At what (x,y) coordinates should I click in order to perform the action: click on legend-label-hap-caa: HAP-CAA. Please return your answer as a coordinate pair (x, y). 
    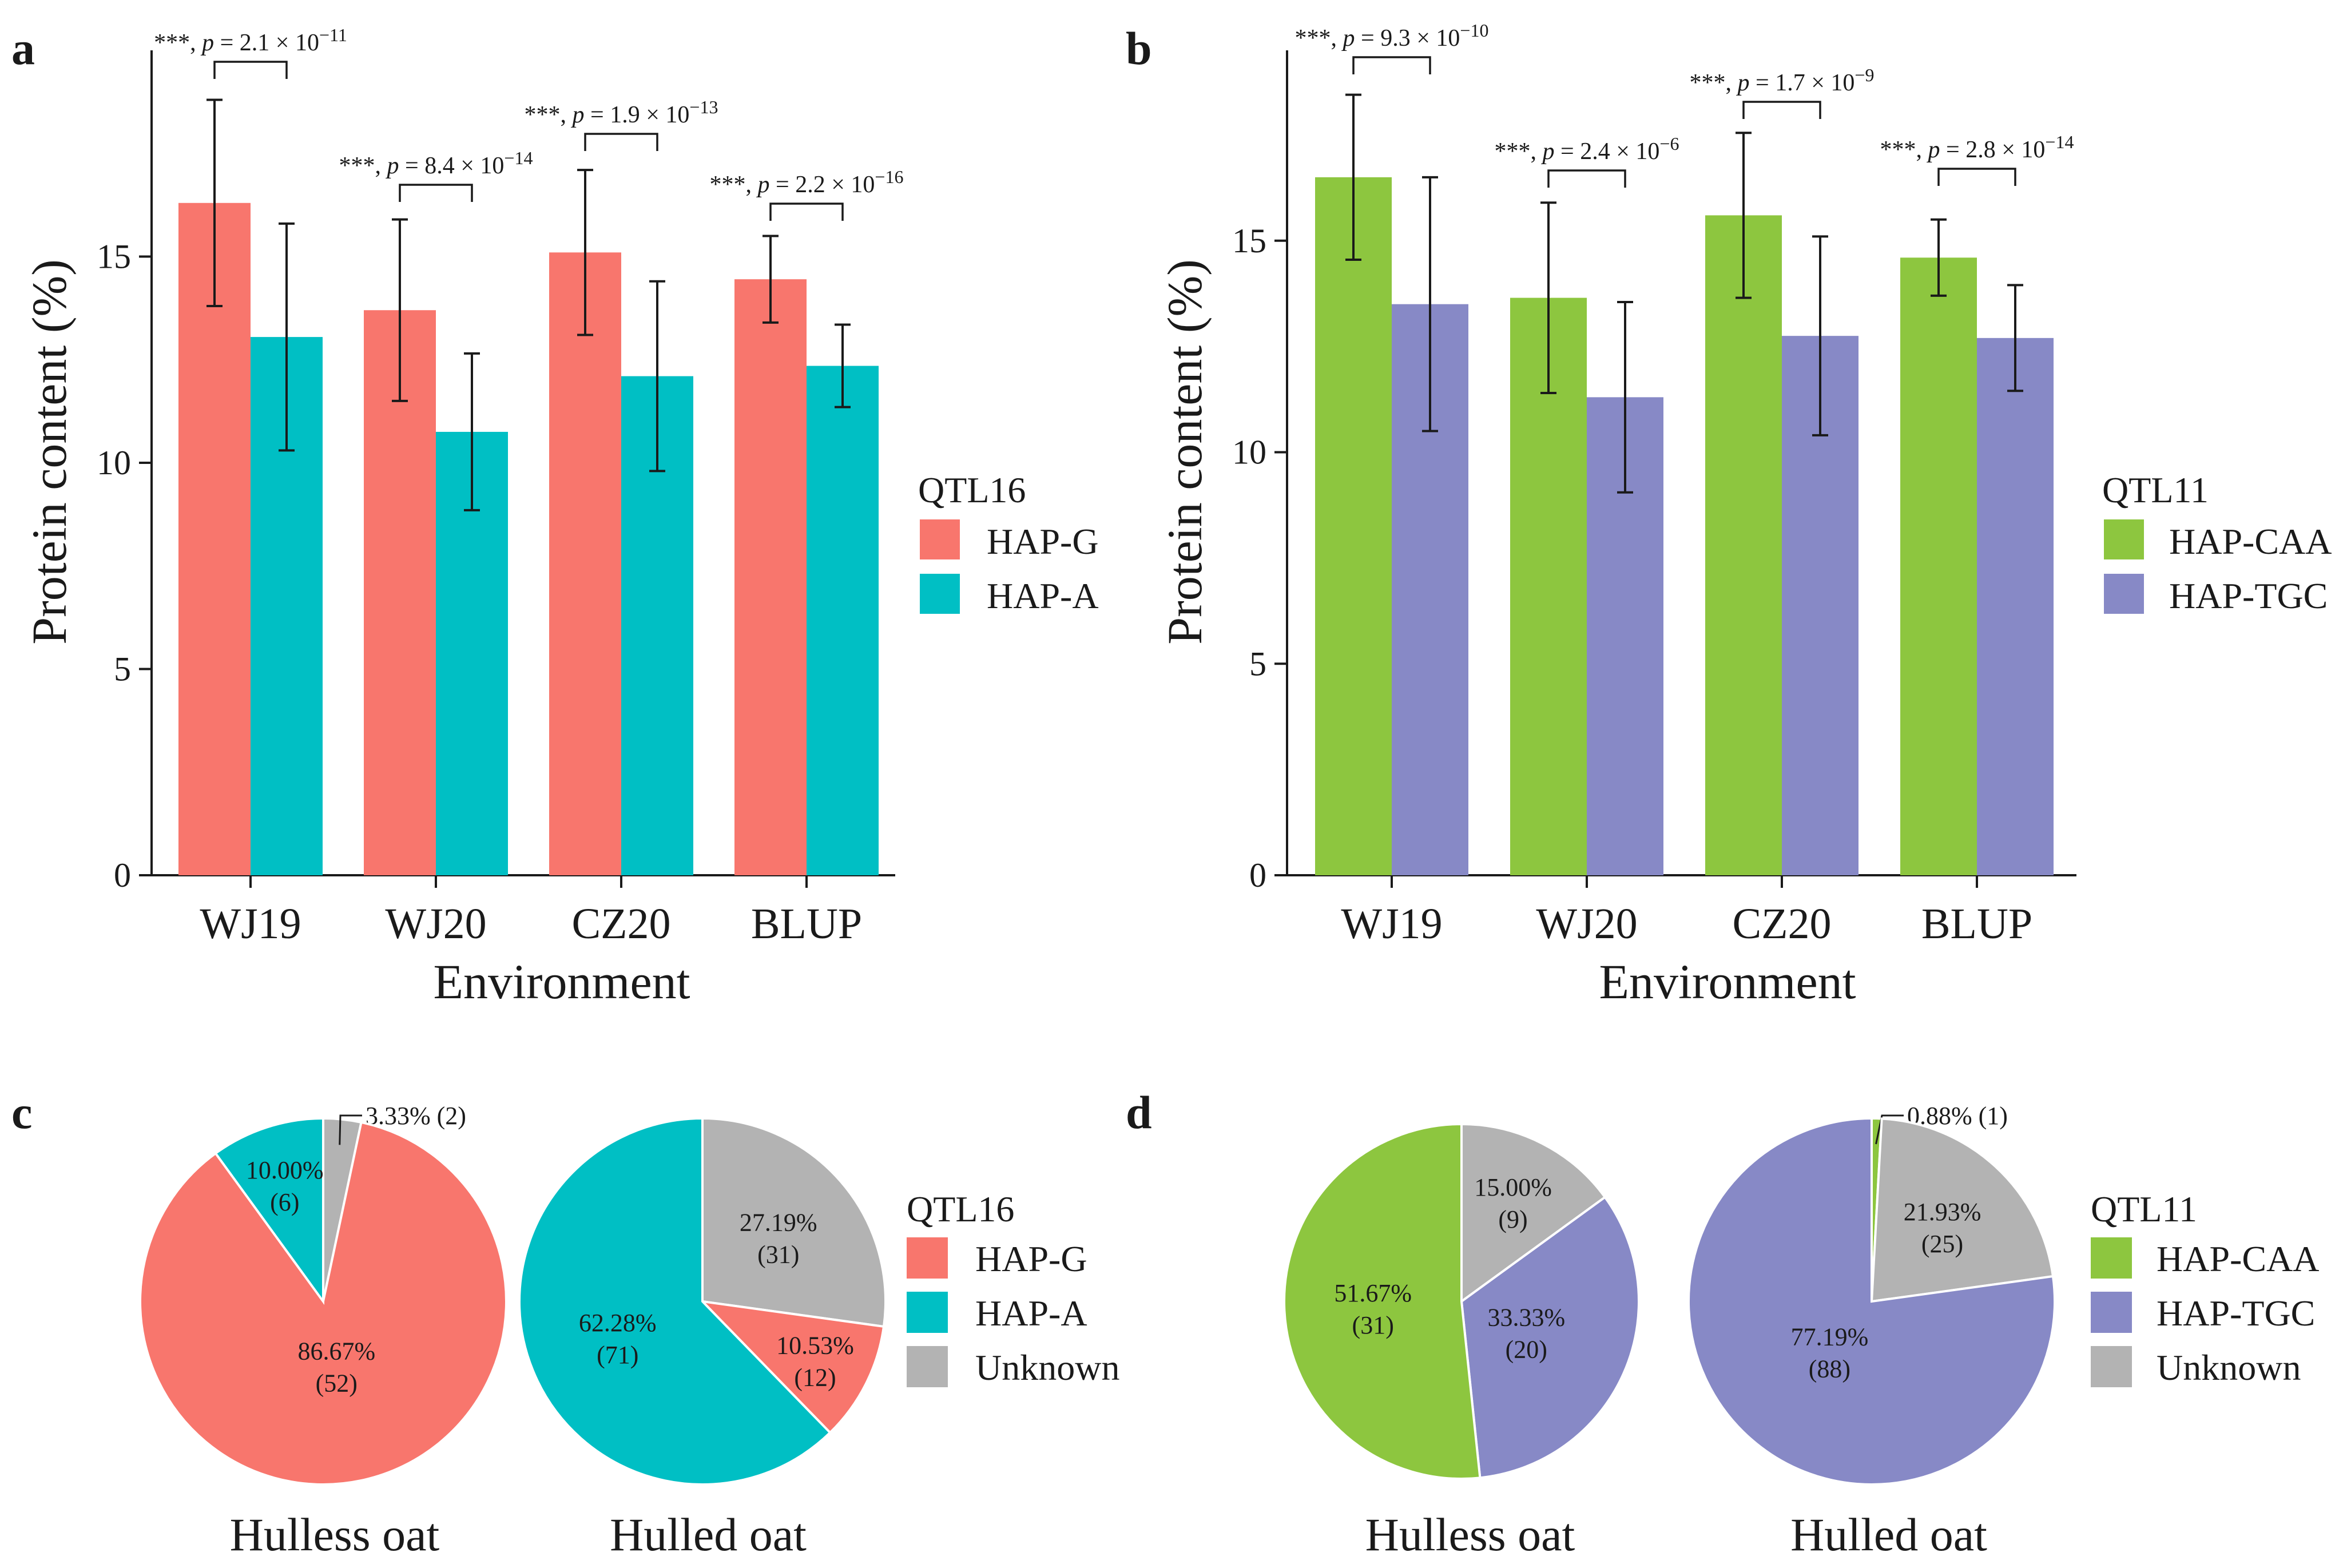
    Looking at the image, I should click on (2250, 541).